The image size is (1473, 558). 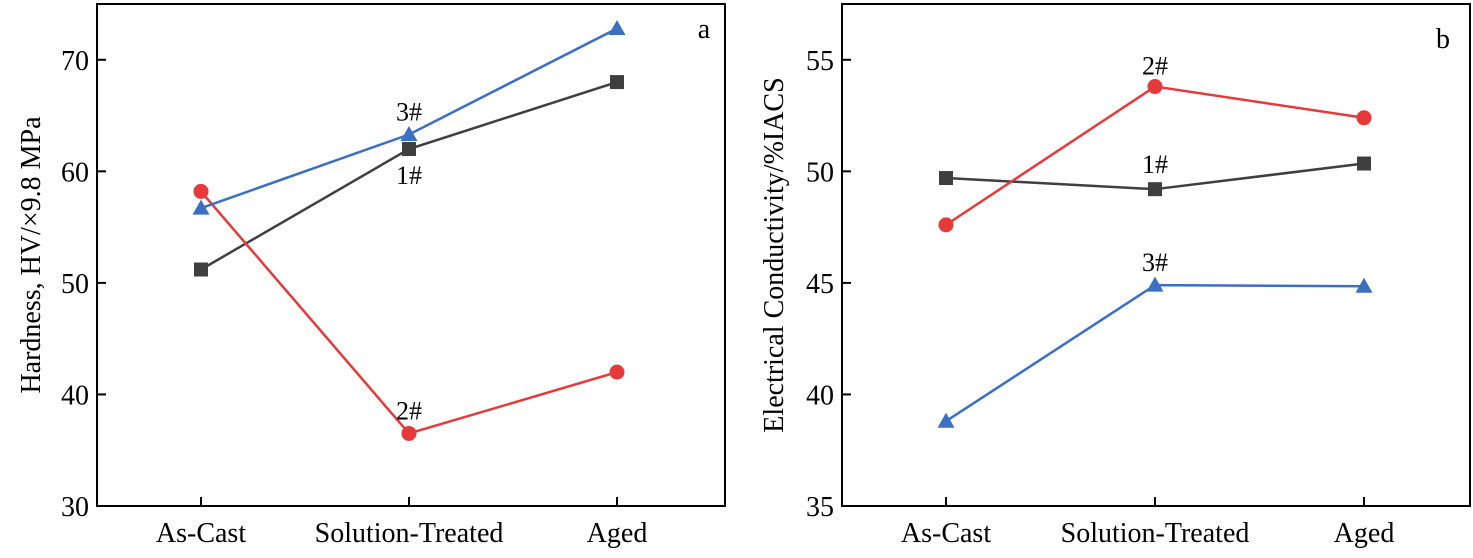 I want to click on y-axis-title: Electrical Conductivity/%IACS, so click(x=774, y=254).